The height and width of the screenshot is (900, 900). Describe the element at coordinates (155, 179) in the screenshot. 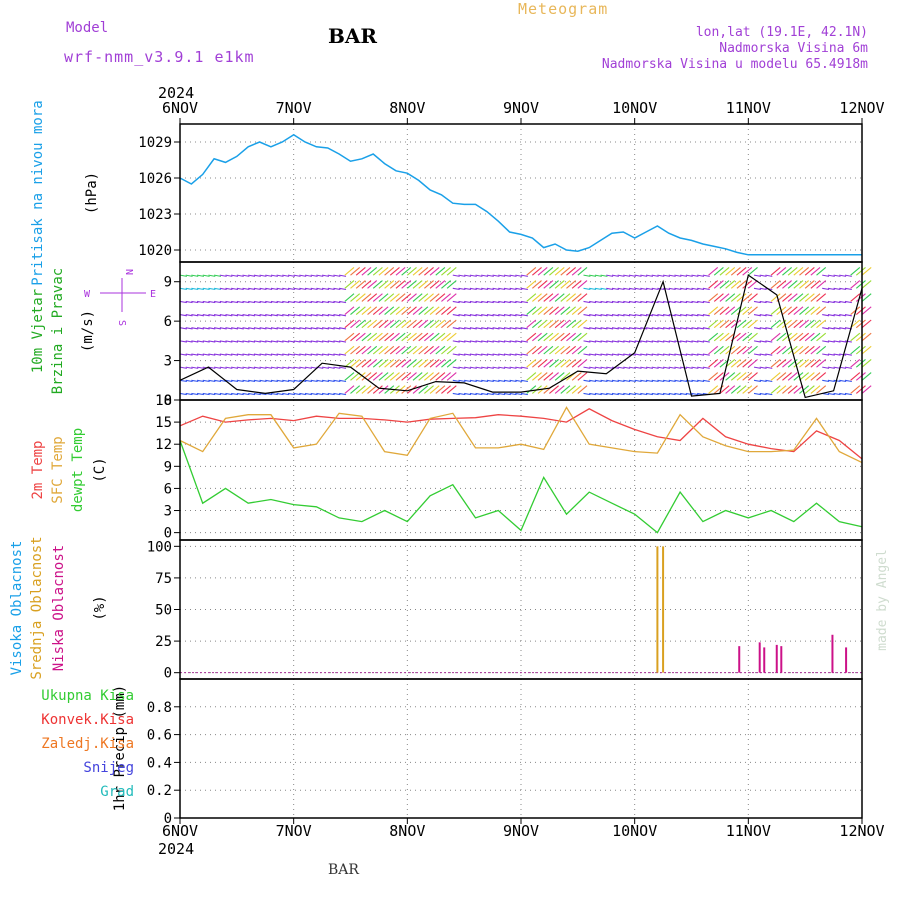

I see `y-tick-label: 1026` at that location.